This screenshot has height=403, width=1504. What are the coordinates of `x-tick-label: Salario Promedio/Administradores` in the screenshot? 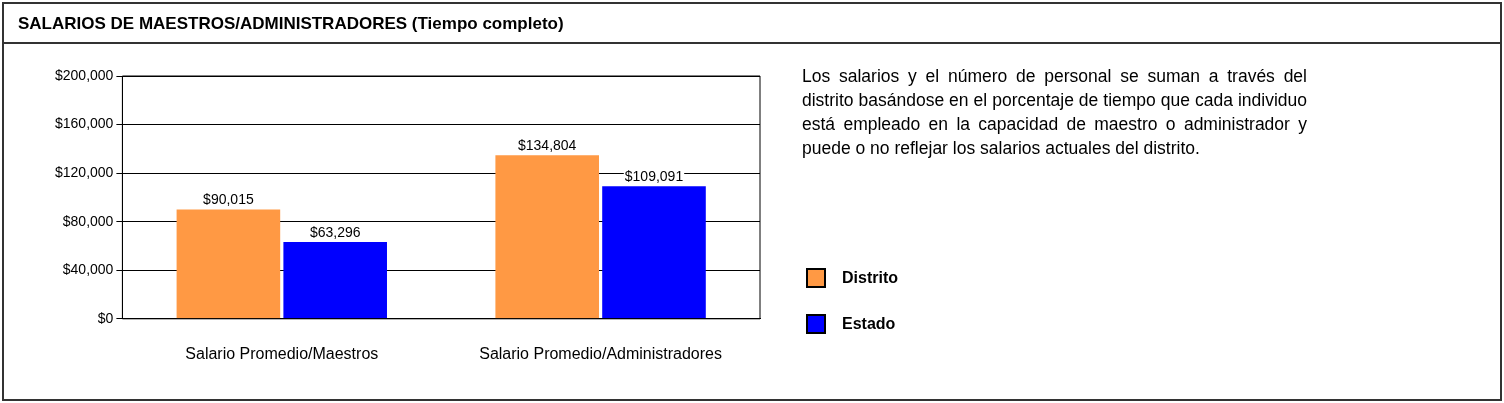 It's located at (600, 353).